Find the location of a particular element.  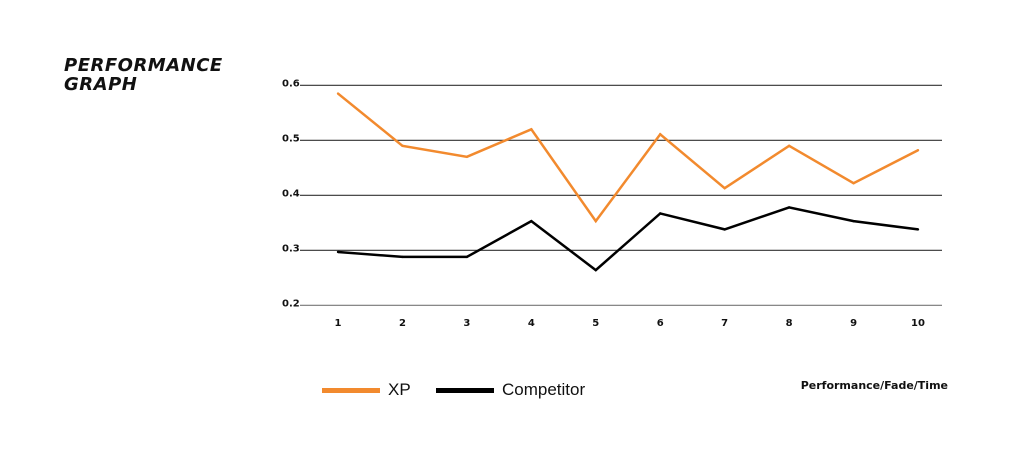

x-tick-label: 7 is located at coordinates (724, 323).